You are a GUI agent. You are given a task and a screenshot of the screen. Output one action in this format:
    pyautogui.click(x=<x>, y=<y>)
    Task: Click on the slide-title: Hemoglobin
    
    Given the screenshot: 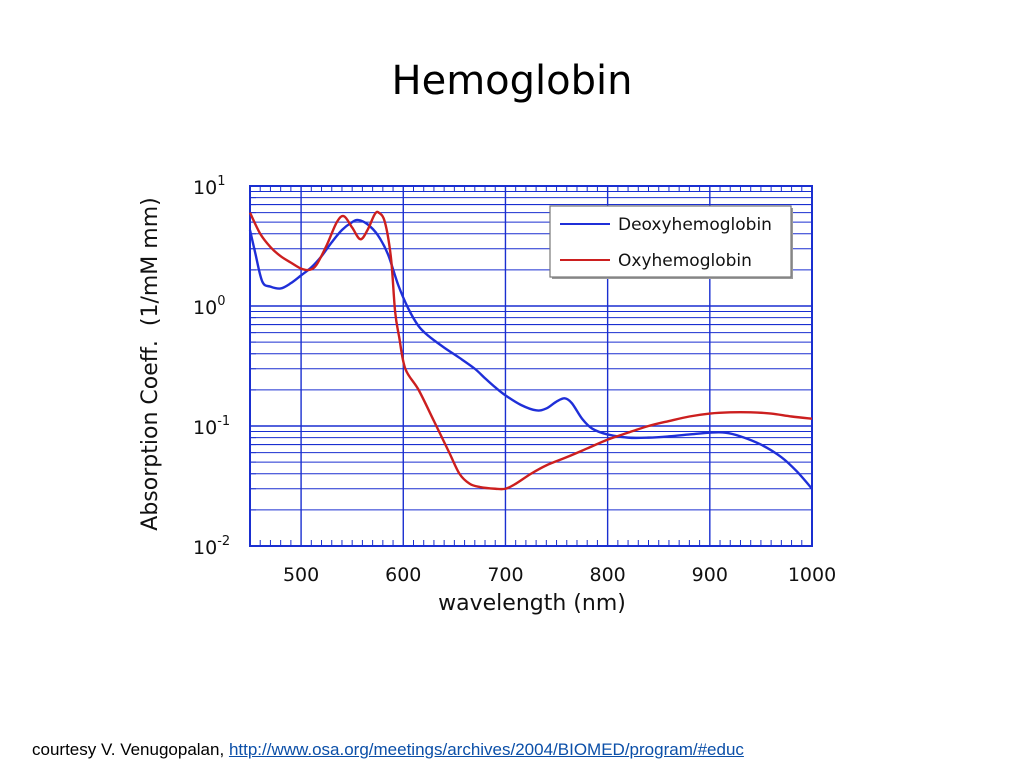 What is the action you would take?
    pyautogui.click(x=512, y=81)
    